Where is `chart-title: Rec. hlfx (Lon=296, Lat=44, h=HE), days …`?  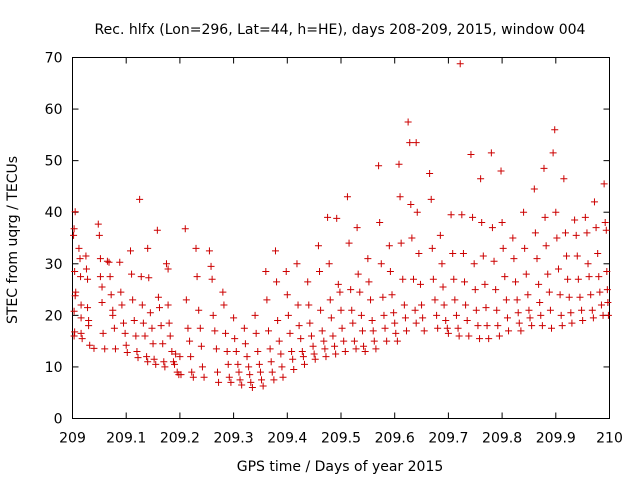
chart-title: Rec. hlfx (Lon=296, Lat=44, h=HE), days … is located at coordinates (340, 30).